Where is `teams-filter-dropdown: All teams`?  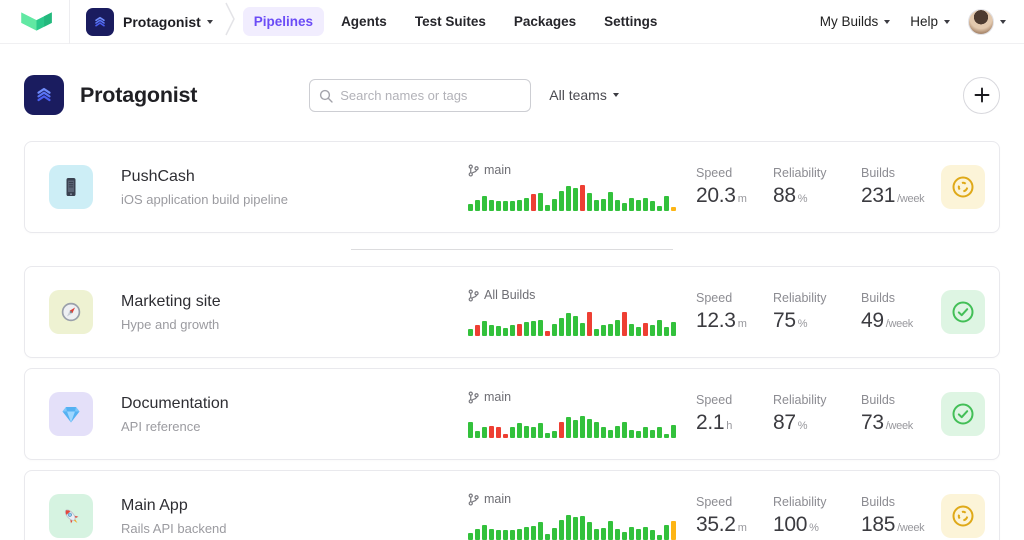
teams-filter-dropdown: All teams is located at coordinates (584, 95).